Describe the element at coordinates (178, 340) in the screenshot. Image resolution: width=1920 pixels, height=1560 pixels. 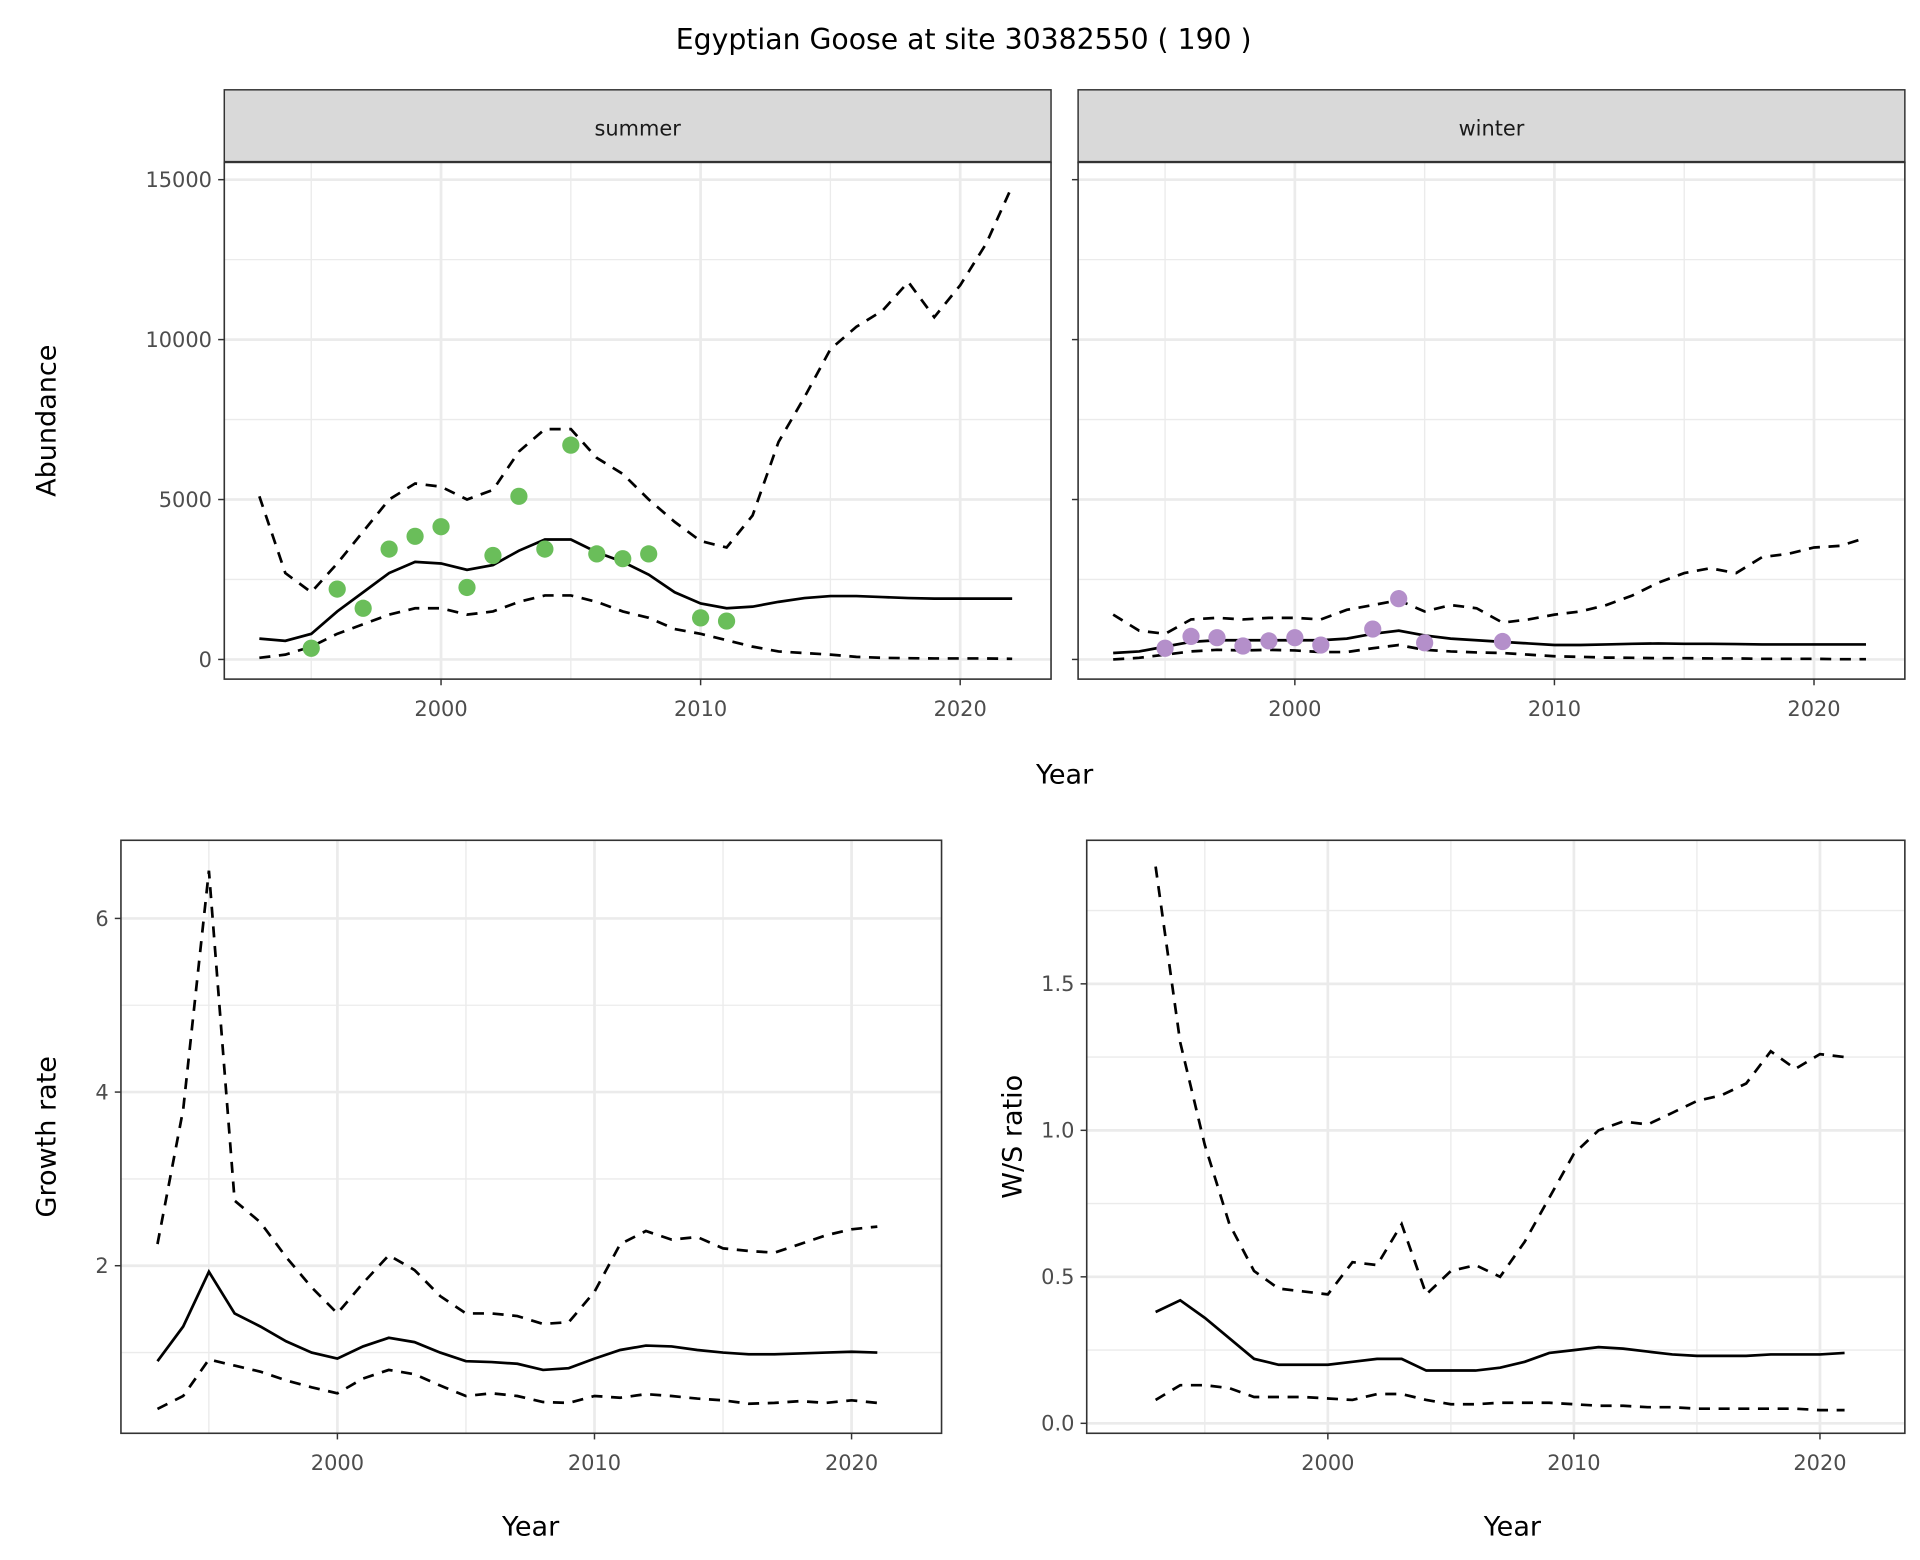
I see `y-tick-label: 10000` at that location.